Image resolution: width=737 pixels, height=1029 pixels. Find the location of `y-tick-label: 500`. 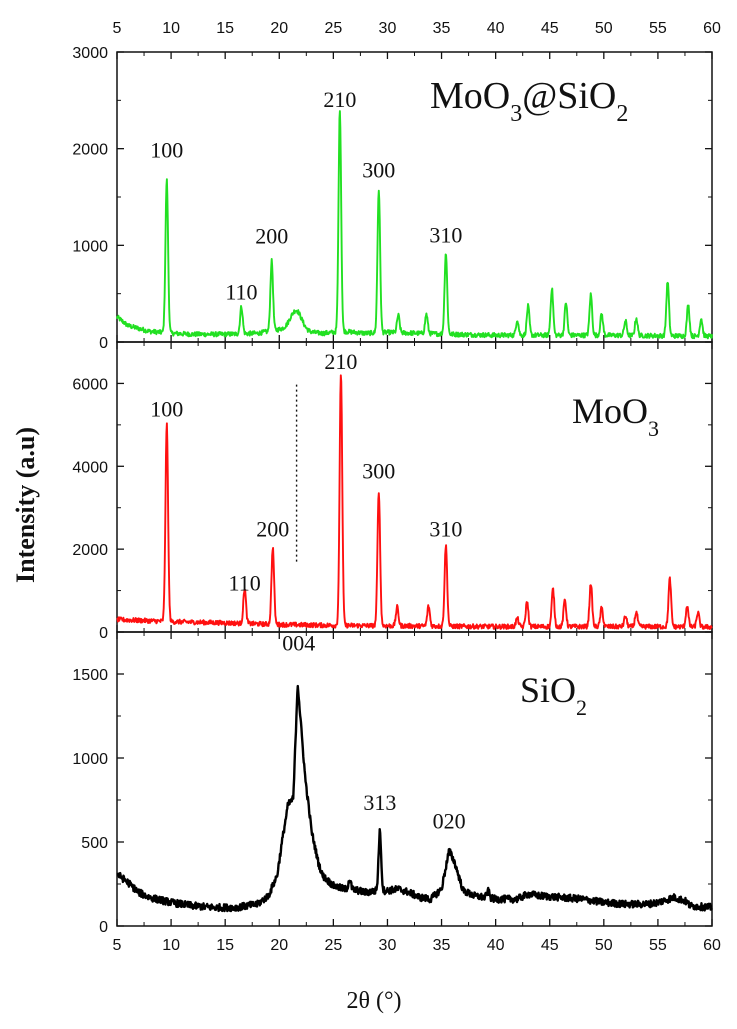

y-tick-label: 500 is located at coordinates (94, 843).